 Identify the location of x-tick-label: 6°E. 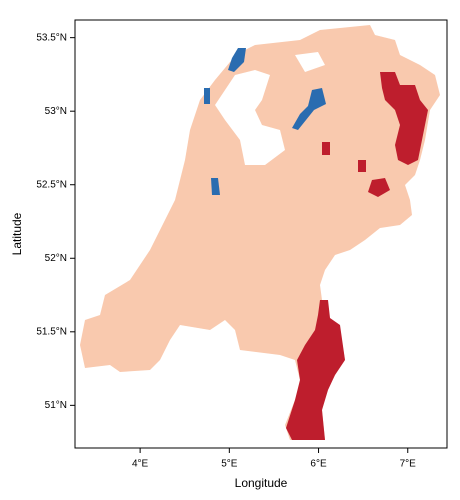
(318, 464).